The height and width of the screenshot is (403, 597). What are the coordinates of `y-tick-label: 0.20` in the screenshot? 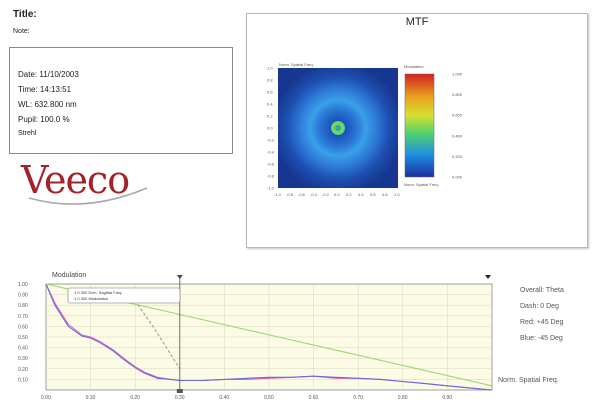 It's located at (23, 370).